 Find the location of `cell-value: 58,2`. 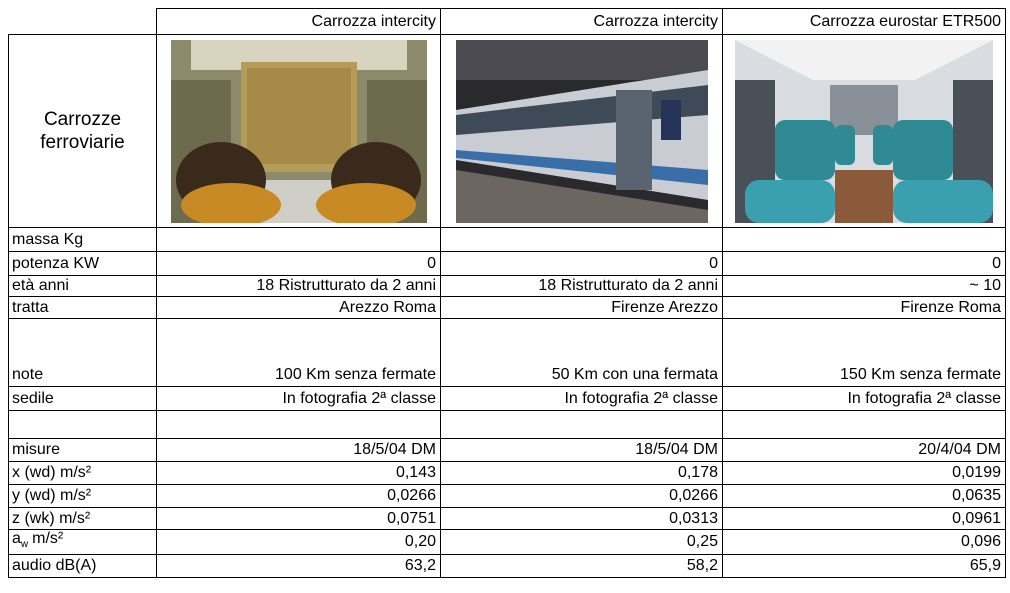

cell-value: 58,2 is located at coordinates (581, 566).